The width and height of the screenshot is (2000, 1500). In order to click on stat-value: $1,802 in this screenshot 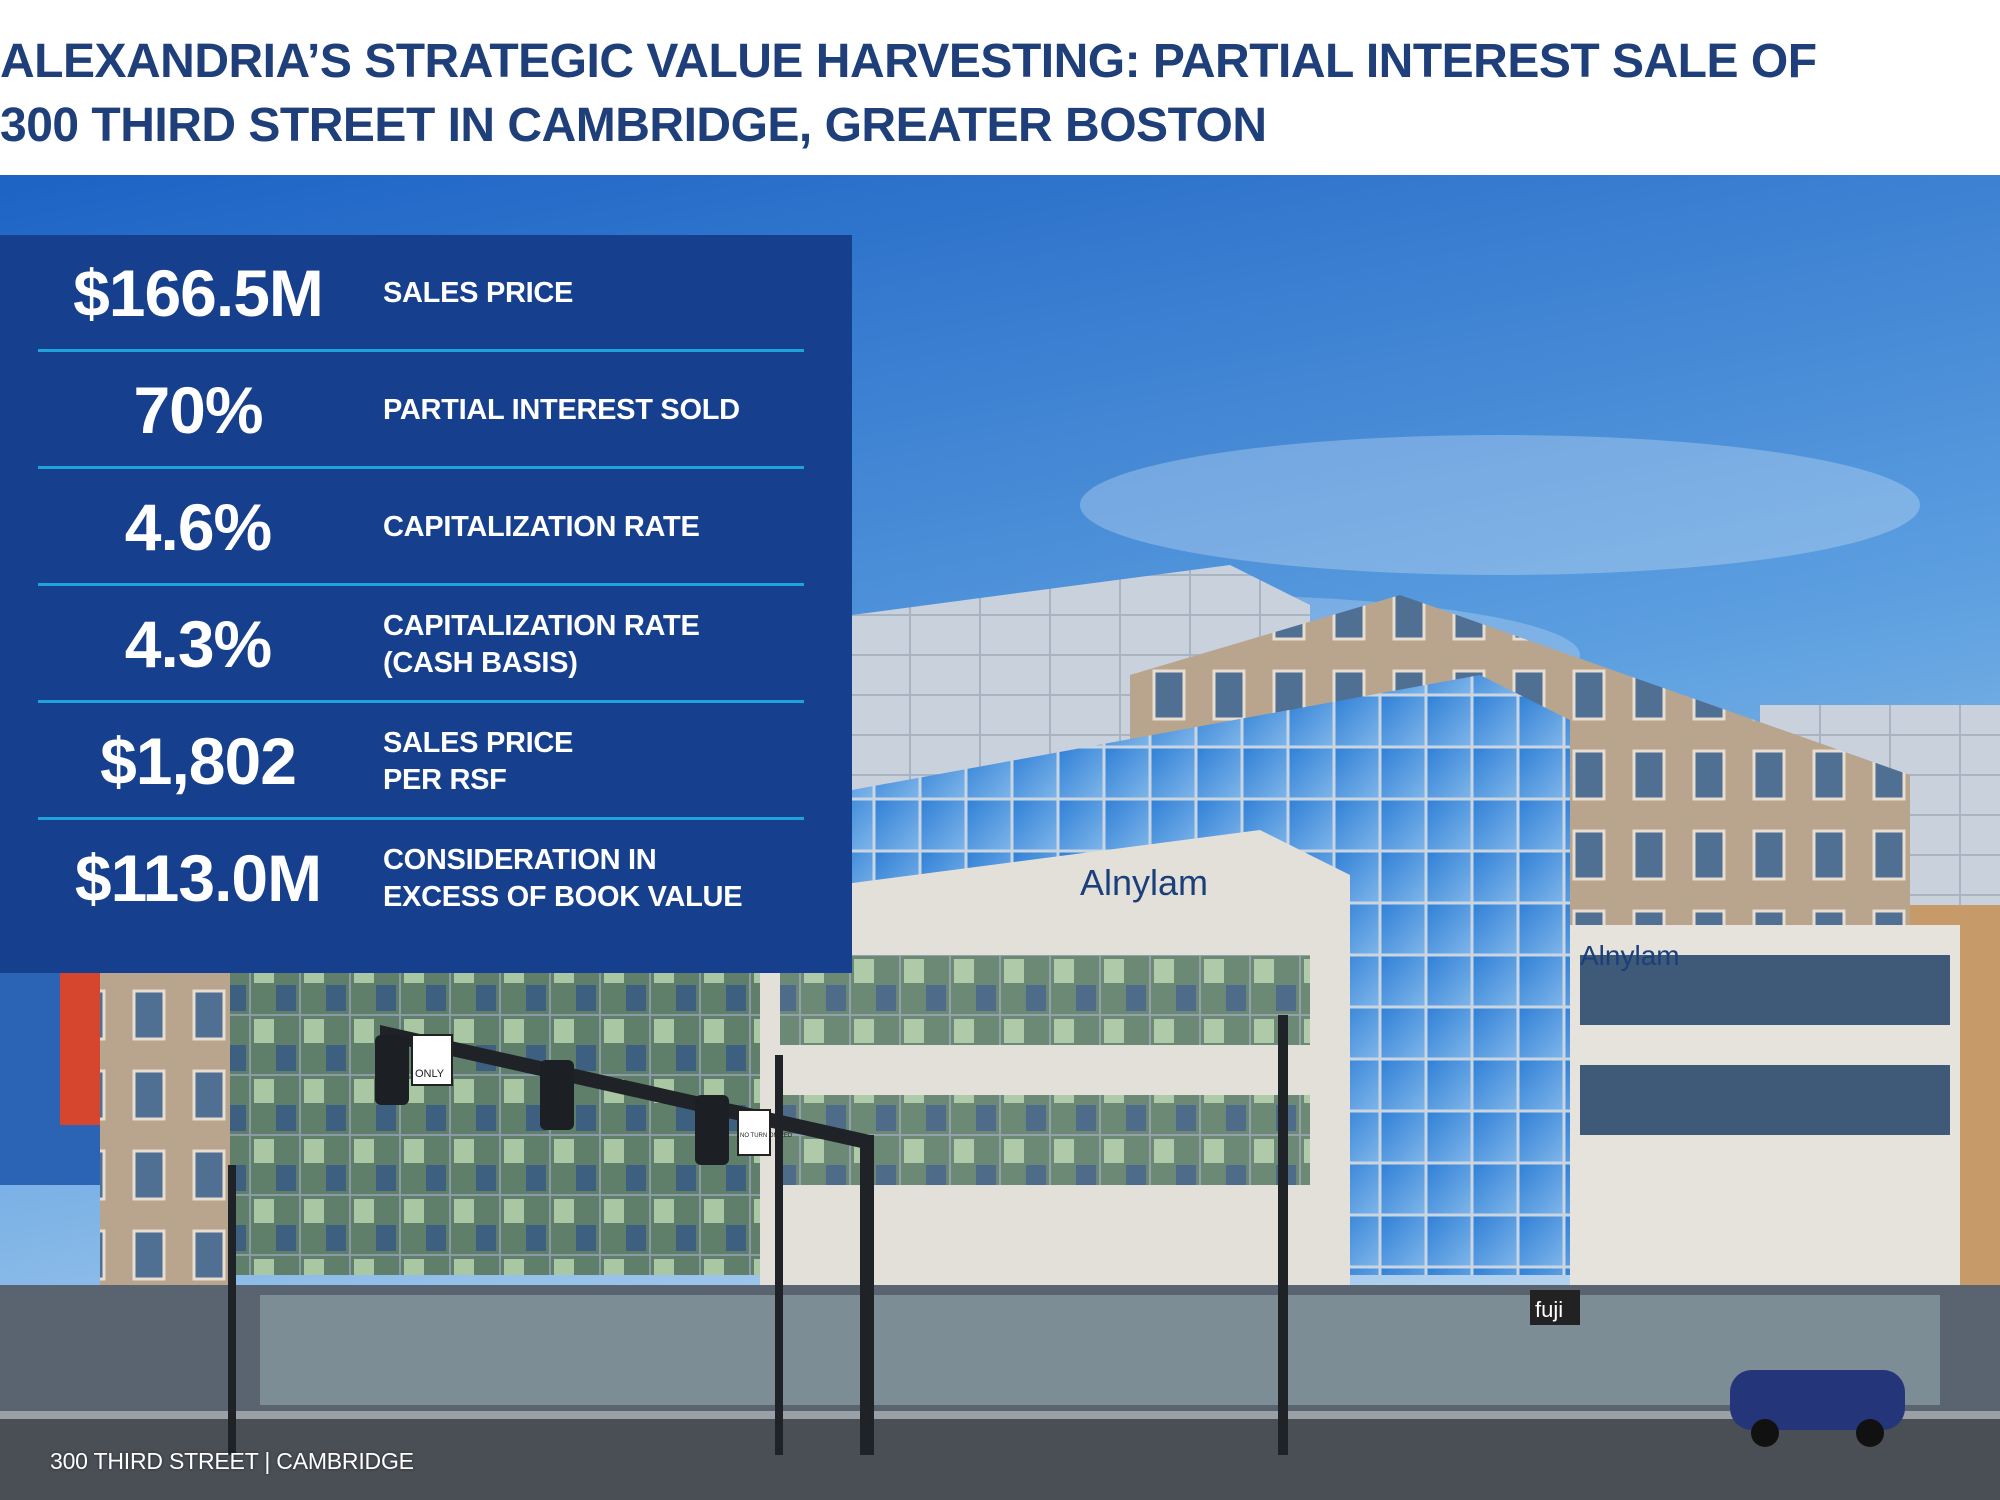, I will do `click(198, 761)`.